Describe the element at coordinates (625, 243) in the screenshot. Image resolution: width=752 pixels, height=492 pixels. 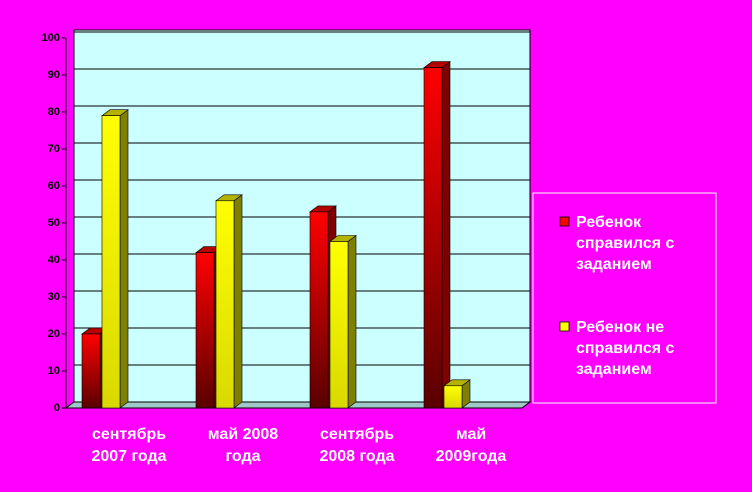
I see `legend-label: Ребенок справился с заданием` at that location.